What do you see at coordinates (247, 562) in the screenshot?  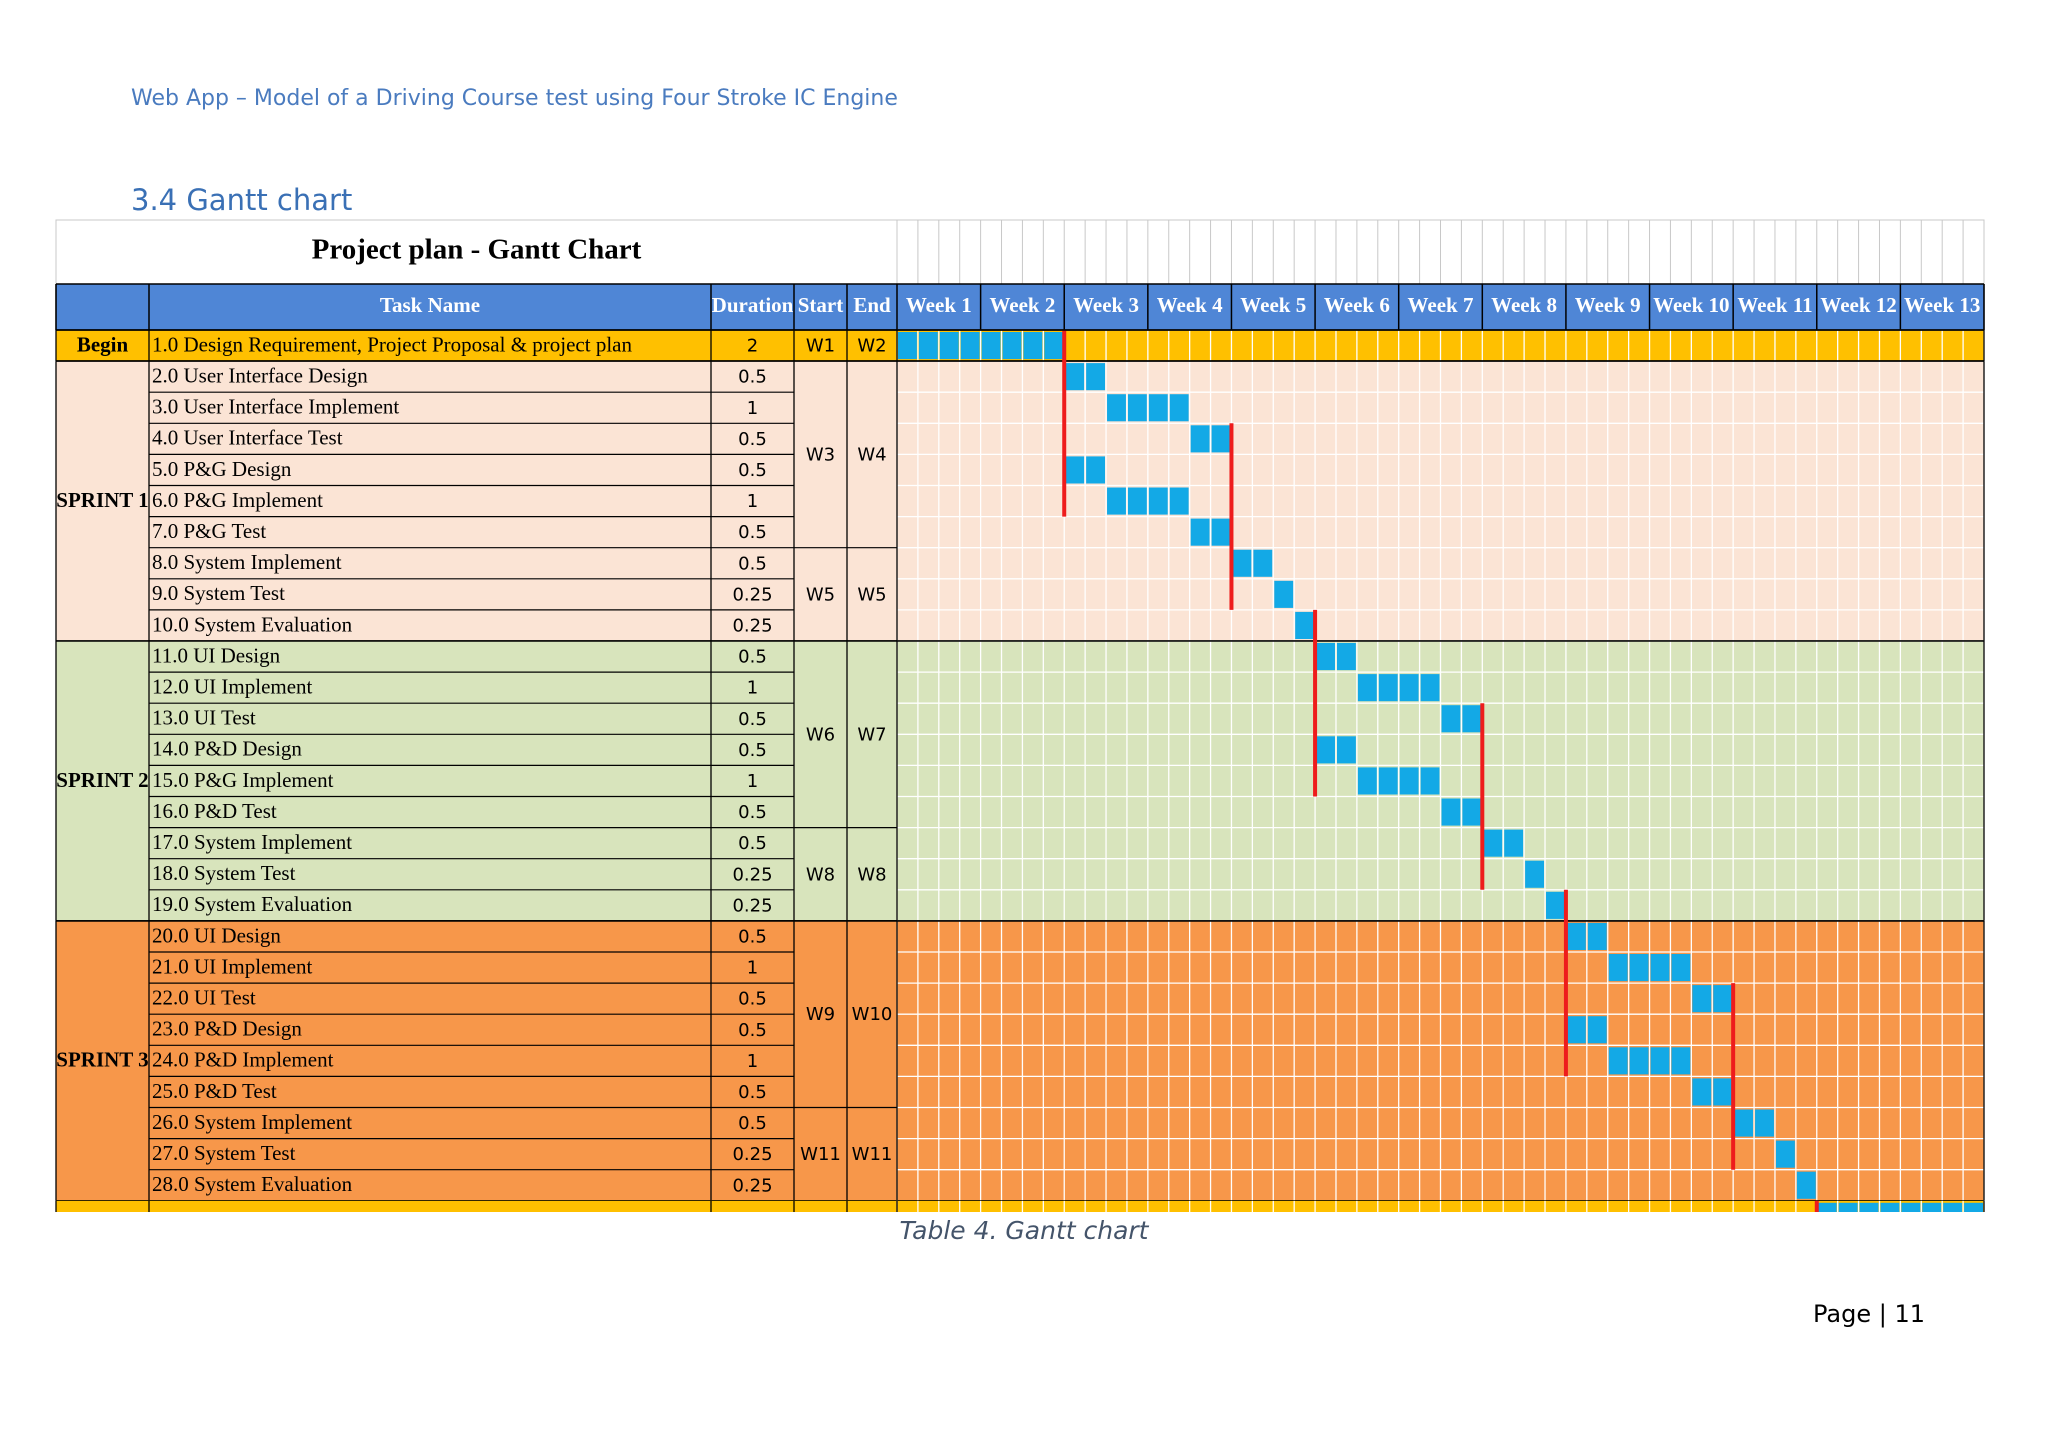 I see `task-name: 8.0 System Implement` at bounding box center [247, 562].